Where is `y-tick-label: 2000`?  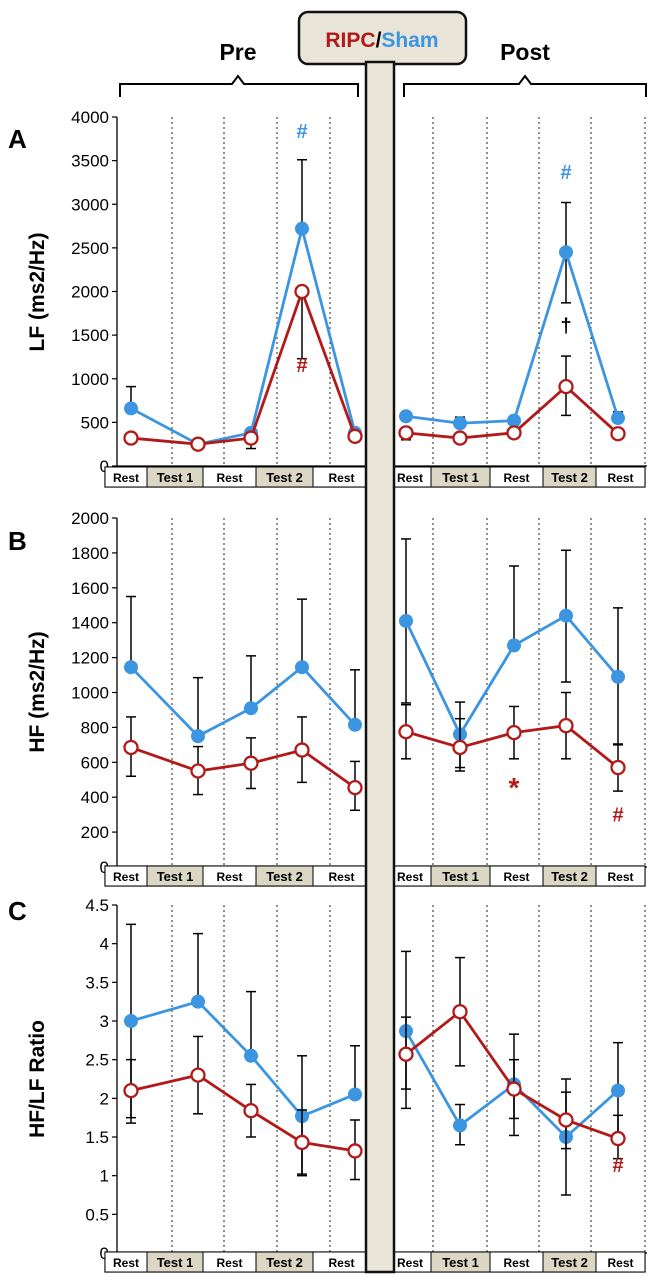 y-tick-label: 2000 is located at coordinates (90, 518).